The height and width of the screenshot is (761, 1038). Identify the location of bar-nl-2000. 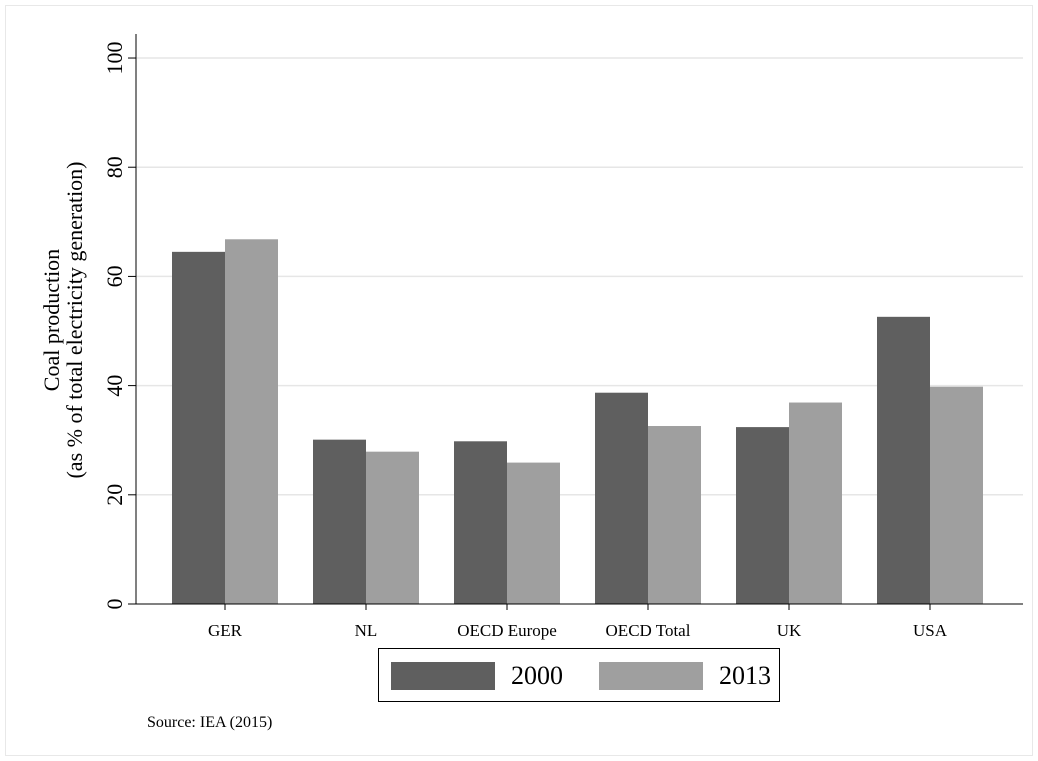
(339, 521).